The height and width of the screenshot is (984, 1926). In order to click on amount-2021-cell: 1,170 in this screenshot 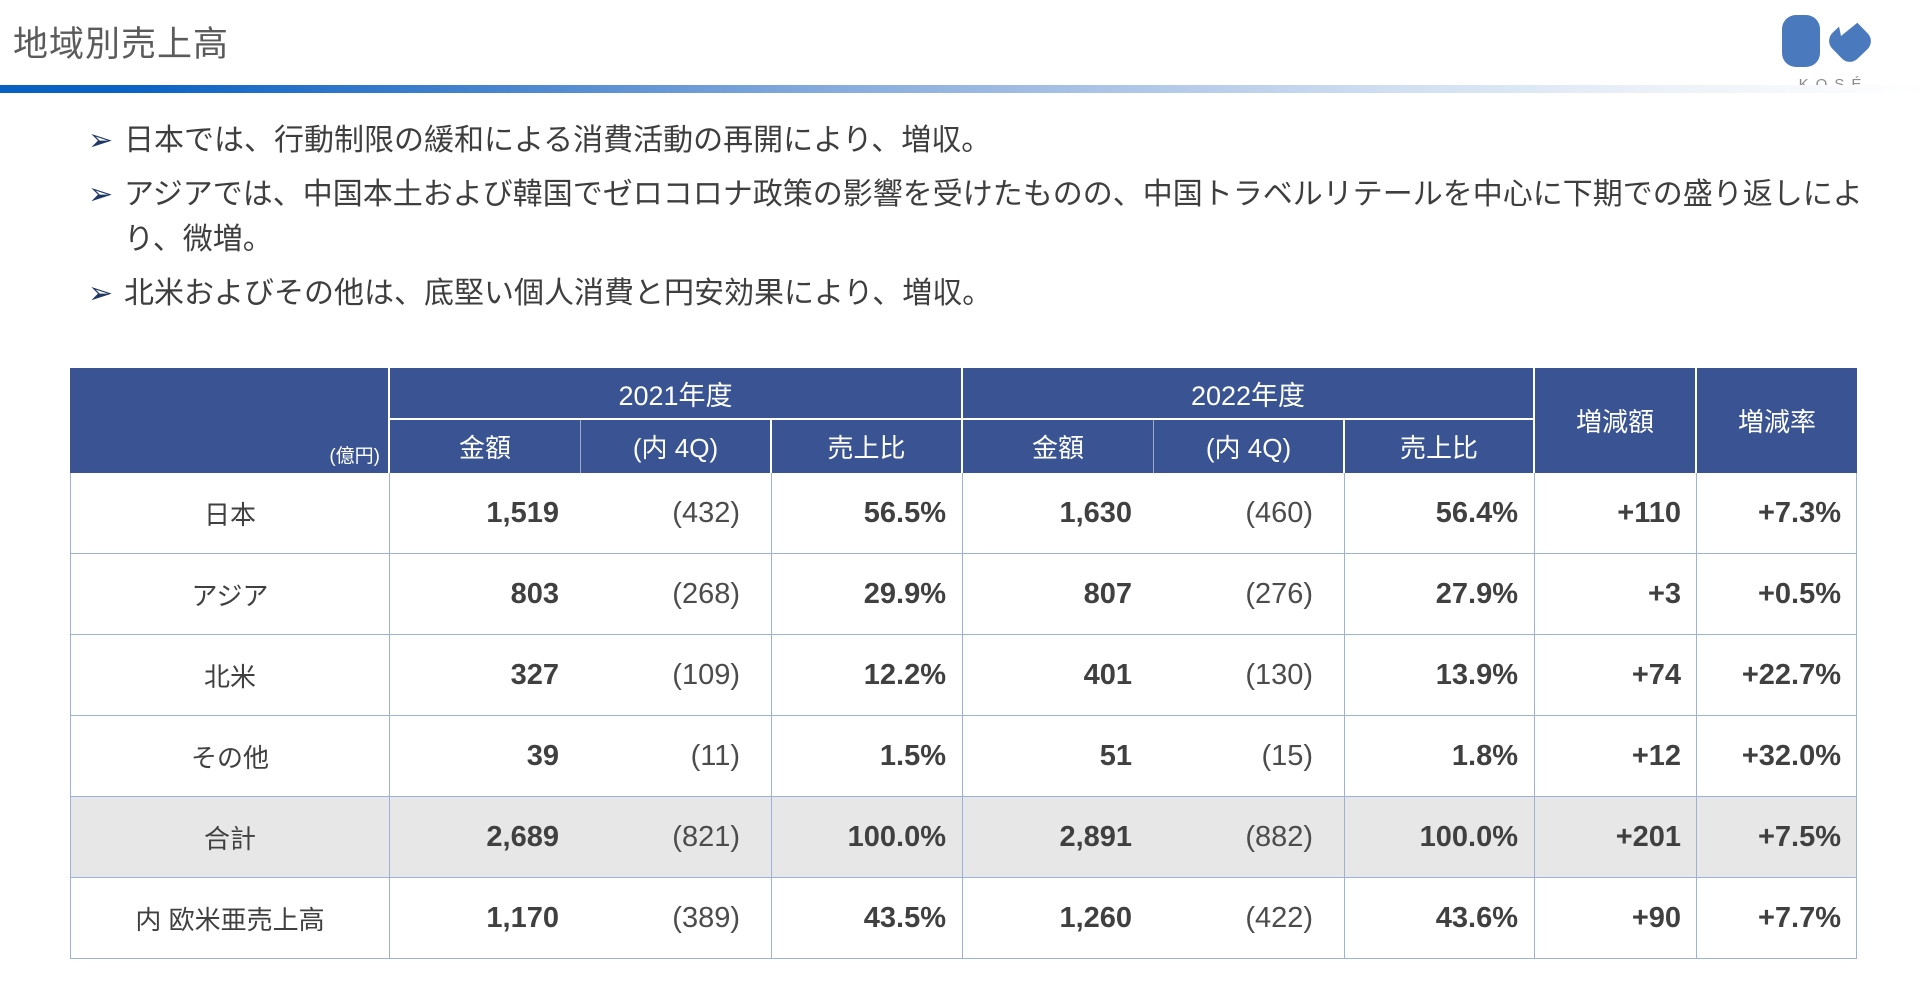, I will do `click(485, 918)`.